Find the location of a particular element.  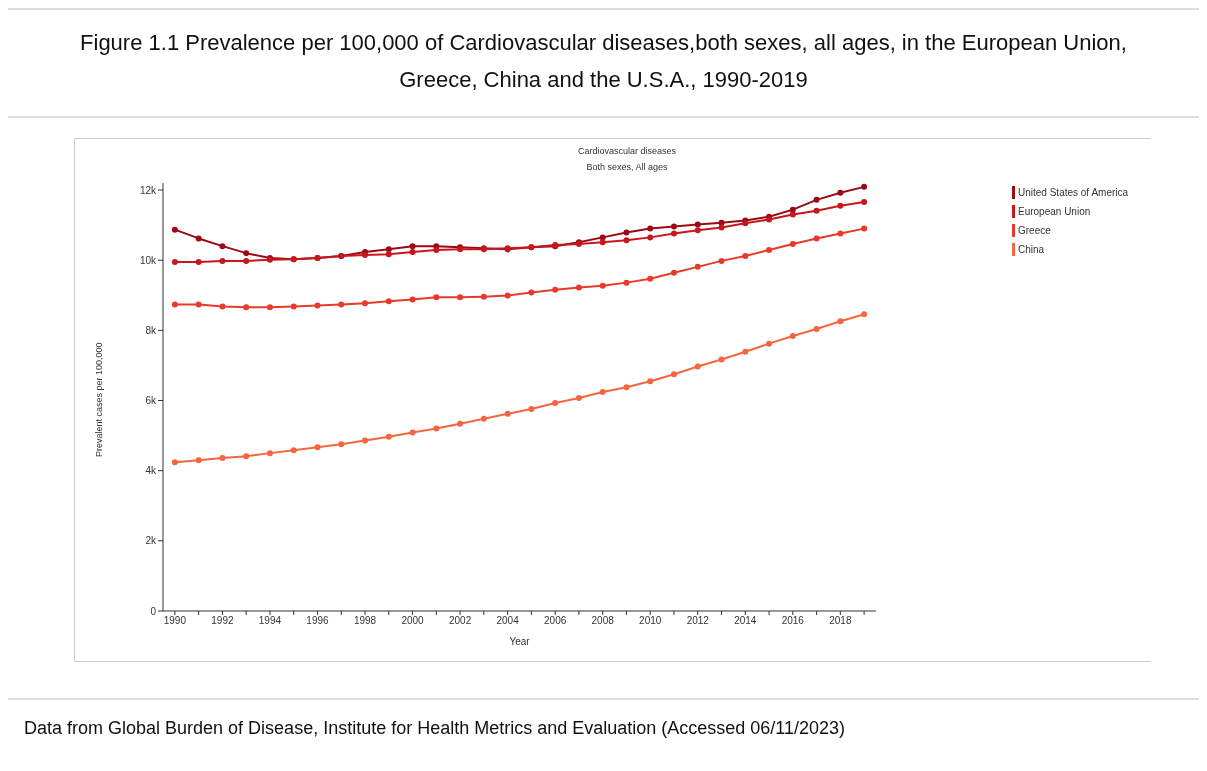

y-tick-label: 2k is located at coordinates (151, 541).